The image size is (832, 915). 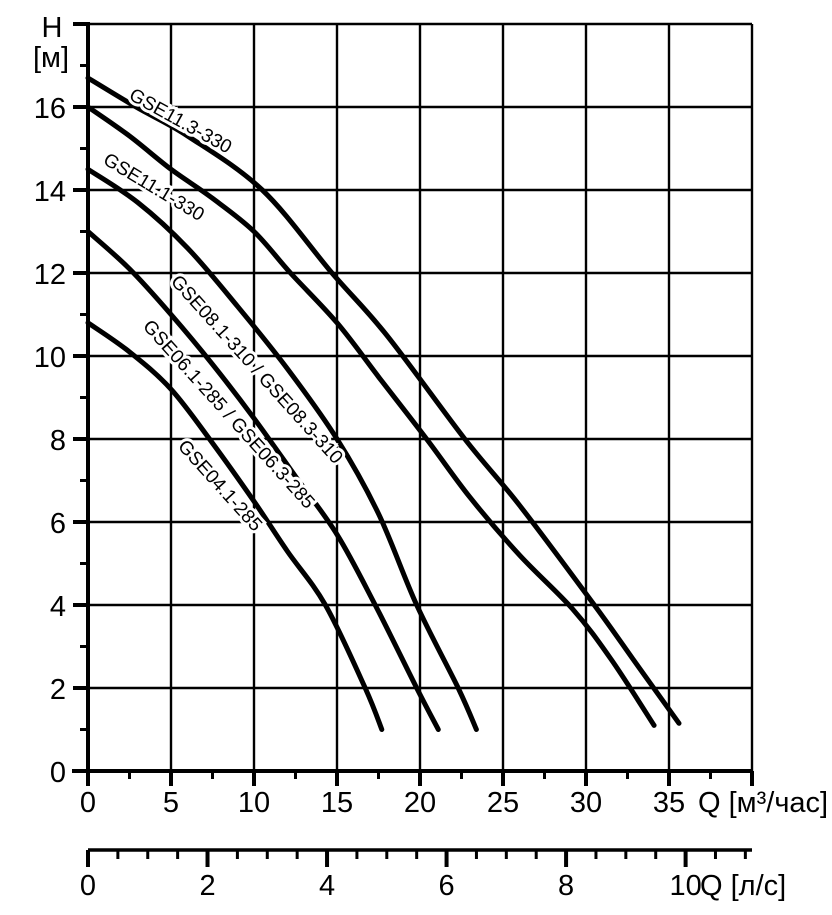 What do you see at coordinates (685, 886) in the screenshot?
I see `x2-tick-label: 10` at bounding box center [685, 886].